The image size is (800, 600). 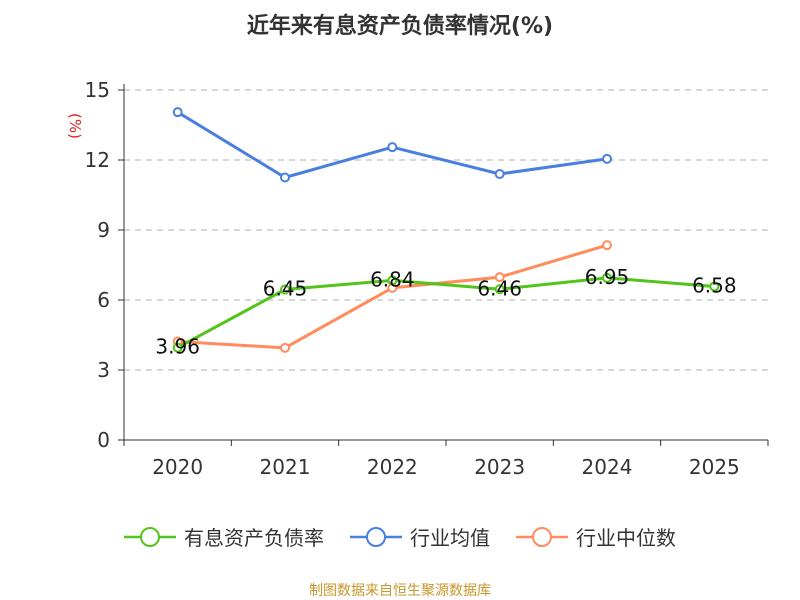 What do you see at coordinates (75, 126) in the screenshot?
I see `y-axis-label: (%)` at bounding box center [75, 126].